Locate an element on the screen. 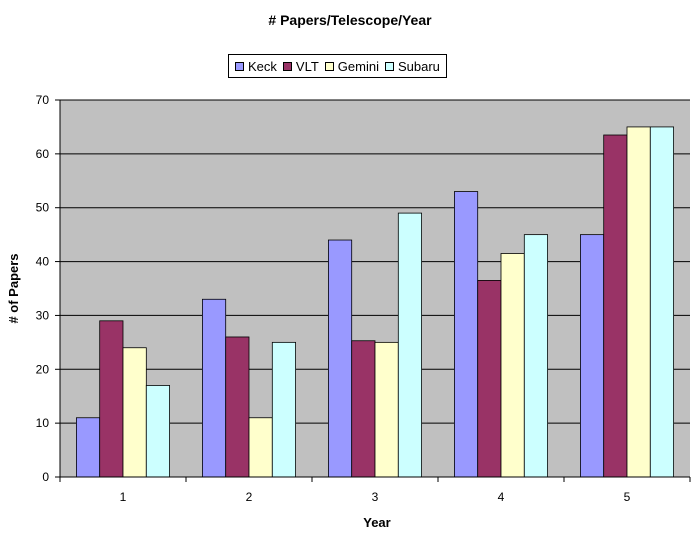  legend: Keck VLT Gemini Subaru is located at coordinates (337, 66).